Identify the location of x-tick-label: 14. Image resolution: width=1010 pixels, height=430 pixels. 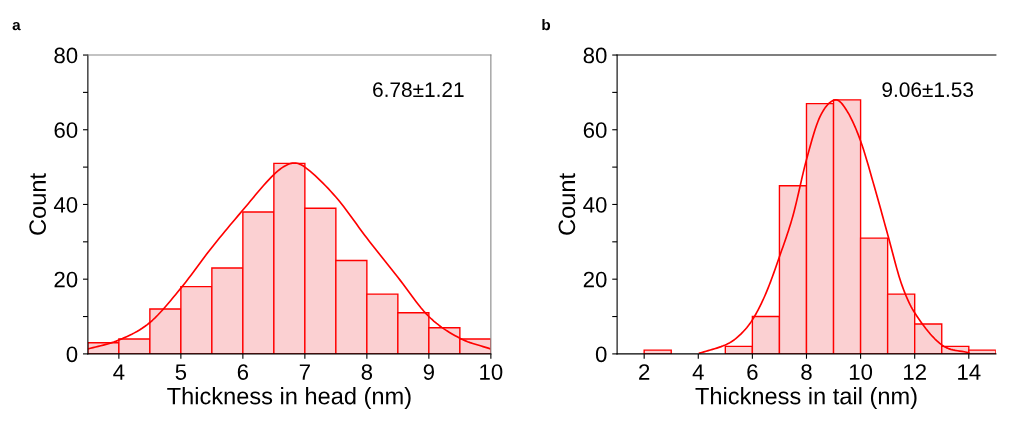
(969, 372).